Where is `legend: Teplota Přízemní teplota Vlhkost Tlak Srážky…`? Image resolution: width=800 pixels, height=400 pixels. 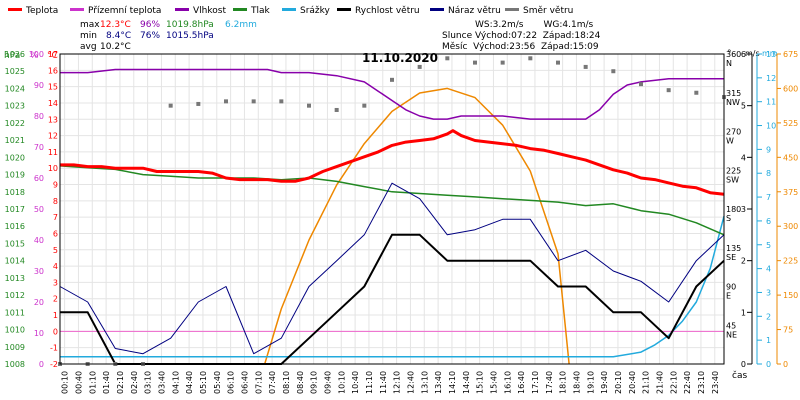 legend: Teplota Přízemní teplota Vlhkost Tlak Srážky… is located at coordinates (290, 11).